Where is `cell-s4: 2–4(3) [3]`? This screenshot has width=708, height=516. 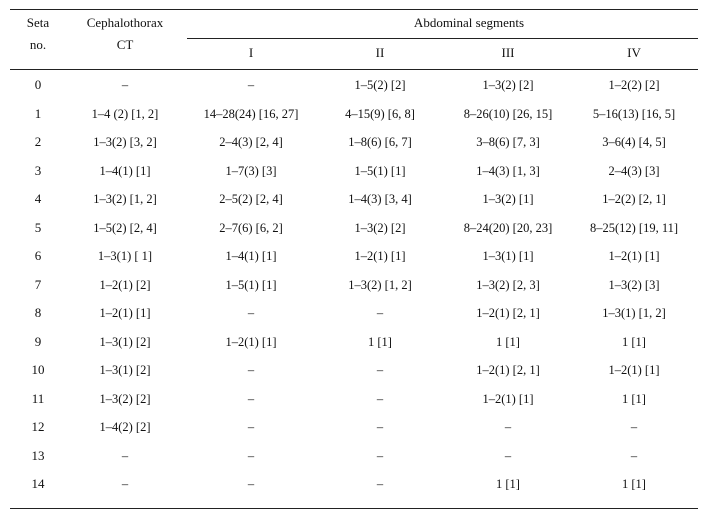
cell-s4: 2–4(3) [3] is located at coordinates (634, 170).